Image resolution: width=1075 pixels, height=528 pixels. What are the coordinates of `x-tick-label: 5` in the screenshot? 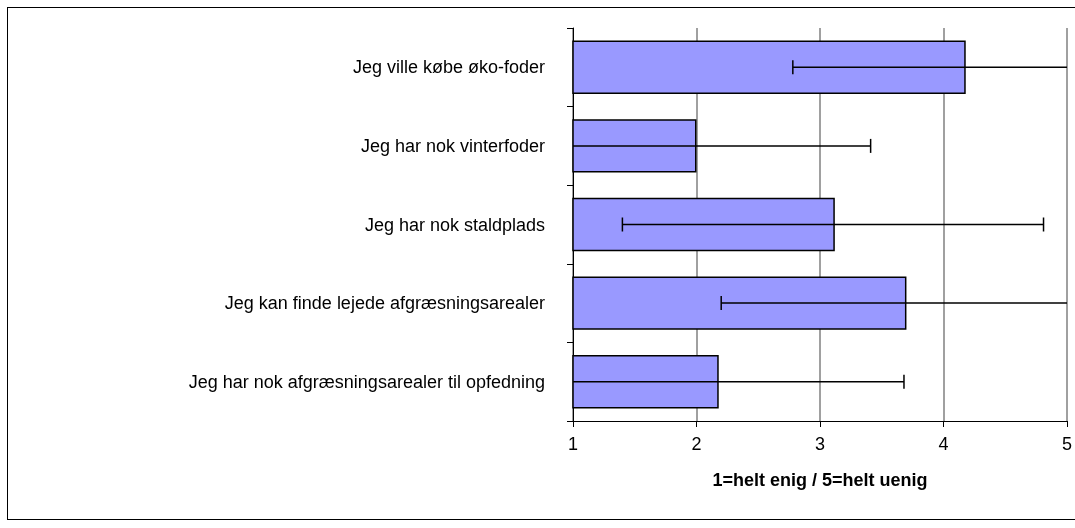 It's located at (1066, 444).